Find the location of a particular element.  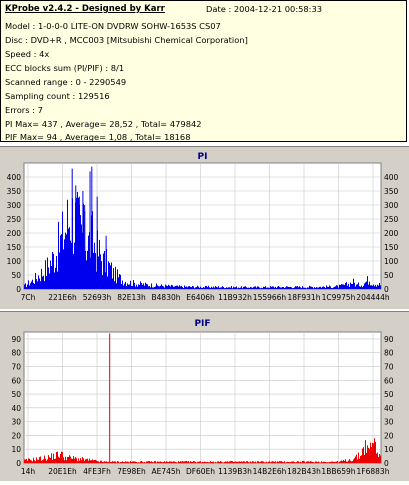

y-tick-label-left: 200 is located at coordinates (14, 233).